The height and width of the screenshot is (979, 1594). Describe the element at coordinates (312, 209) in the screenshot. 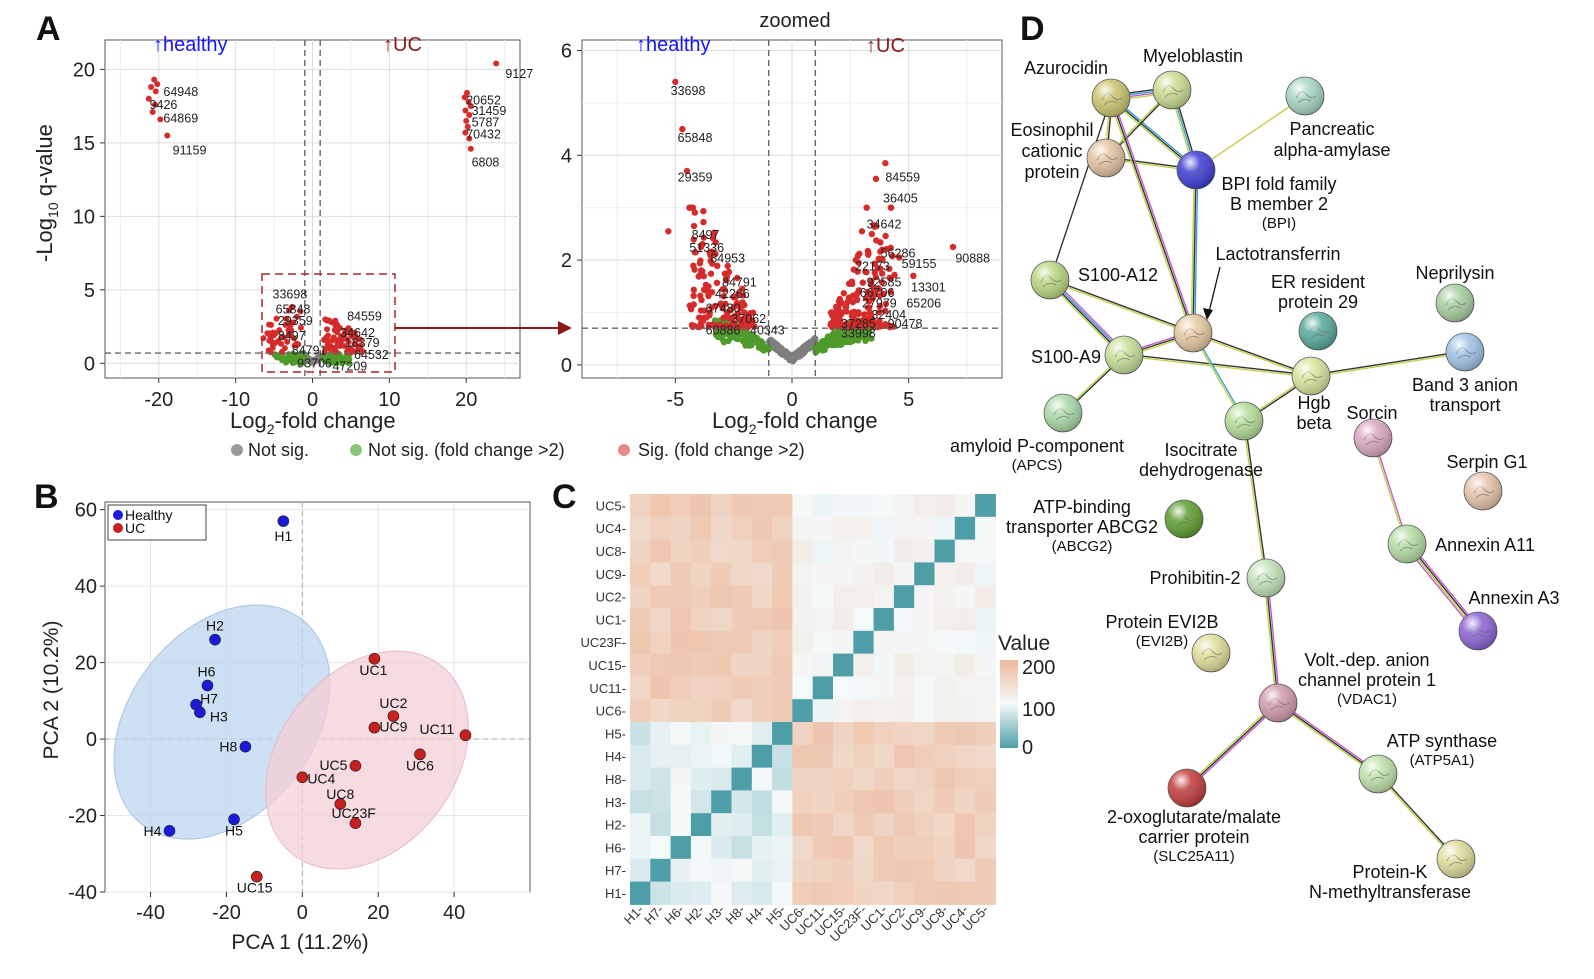

I see `volcano-threshold-lines` at that location.